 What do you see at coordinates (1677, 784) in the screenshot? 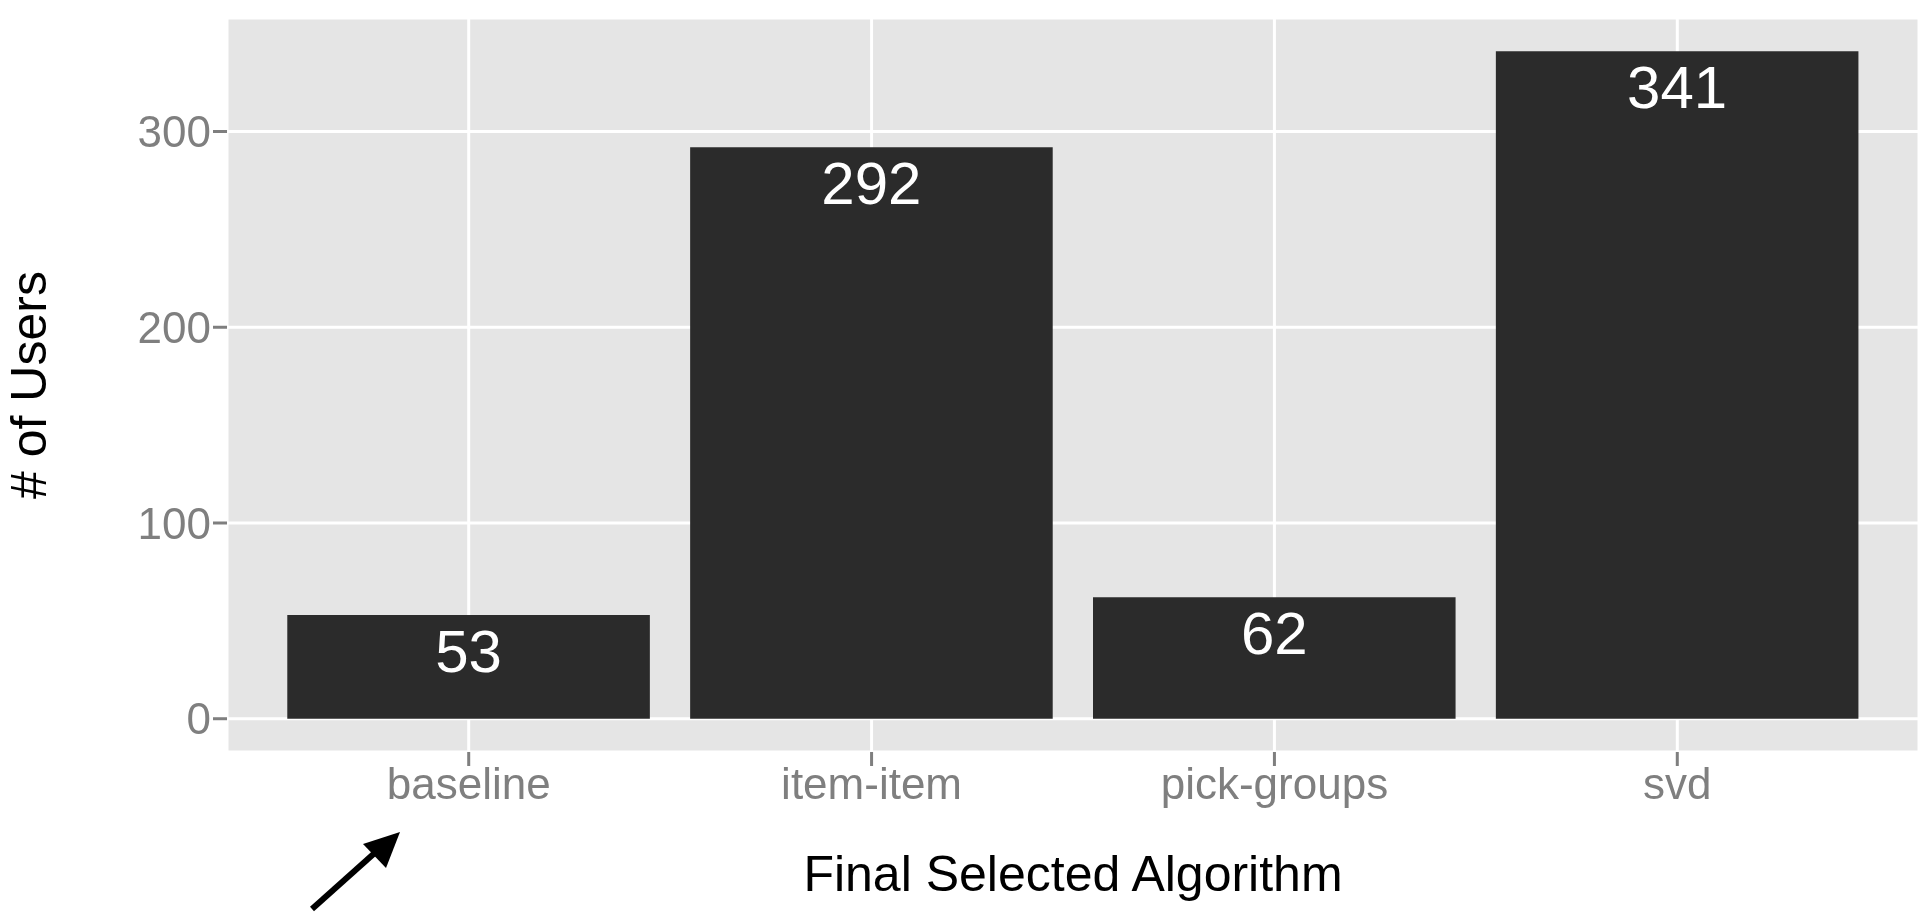
I see `x-tick-label: svd` at bounding box center [1677, 784].